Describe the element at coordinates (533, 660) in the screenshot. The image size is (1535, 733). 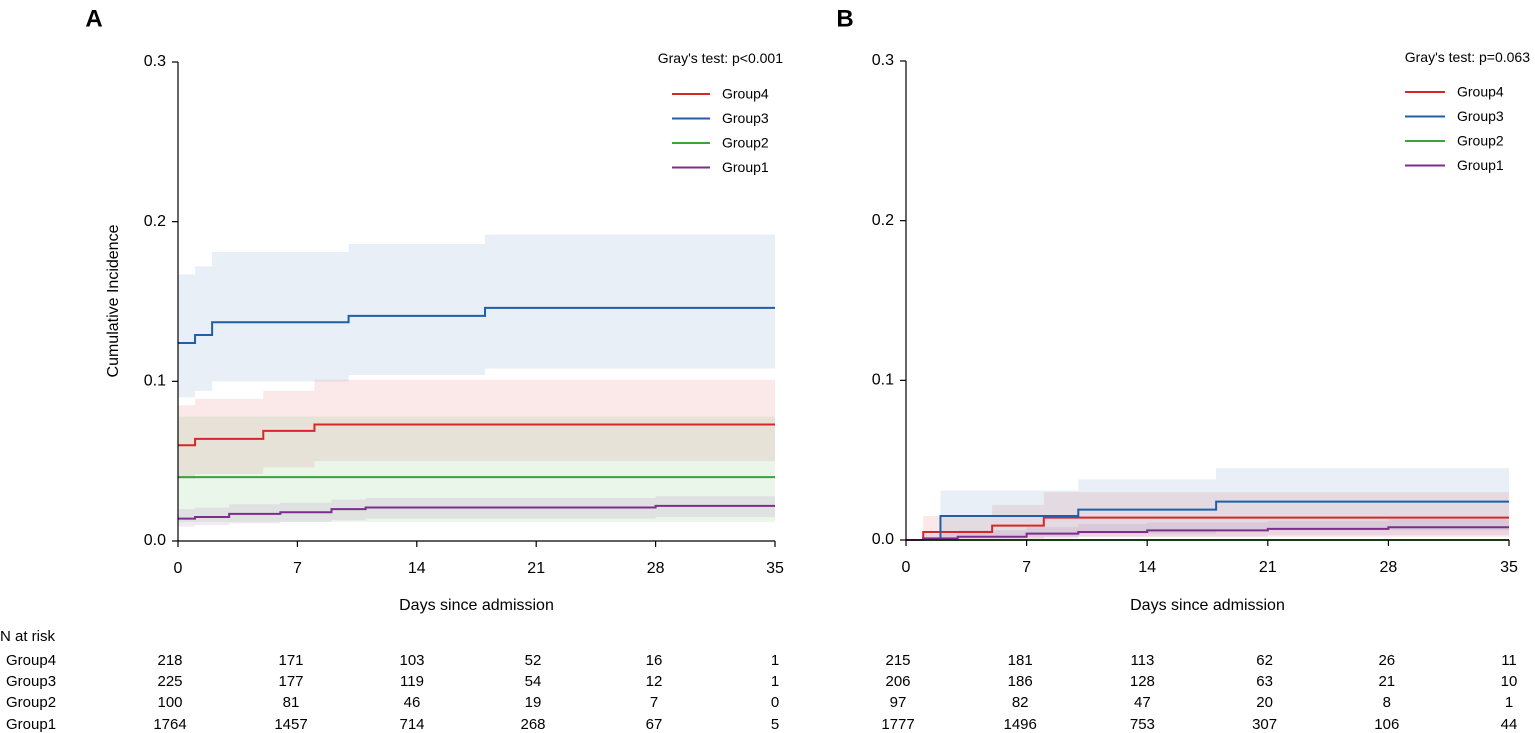
I see `risk-count: 52` at that location.